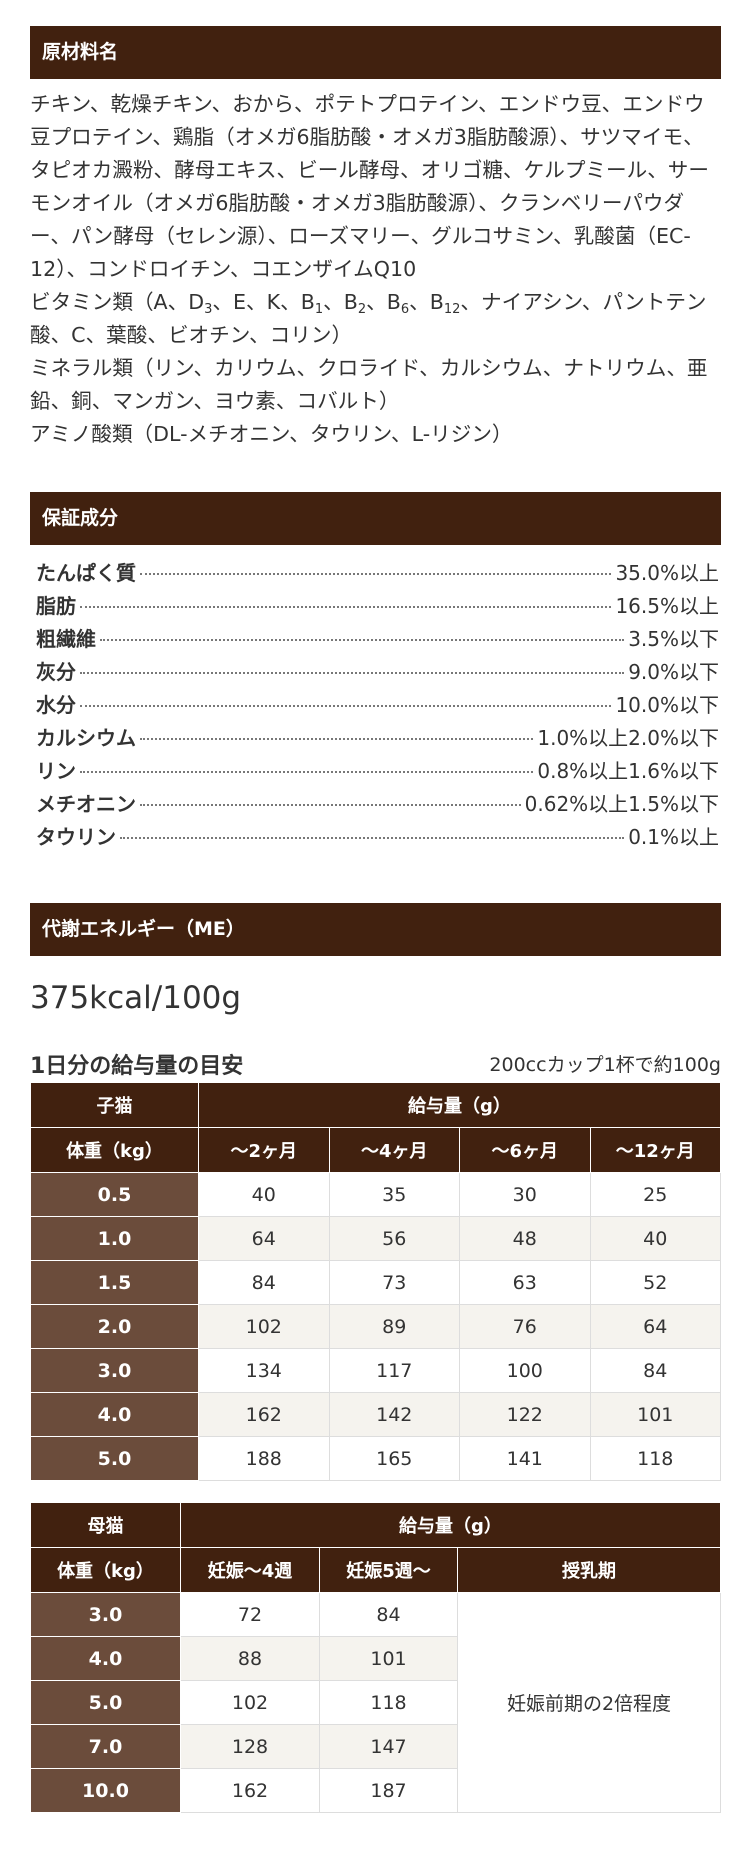 Image resolution: width=750 pixels, height=1870 pixels. What do you see at coordinates (56, 672) in the screenshot?
I see `nutrient-name: 灰分` at bounding box center [56, 672].